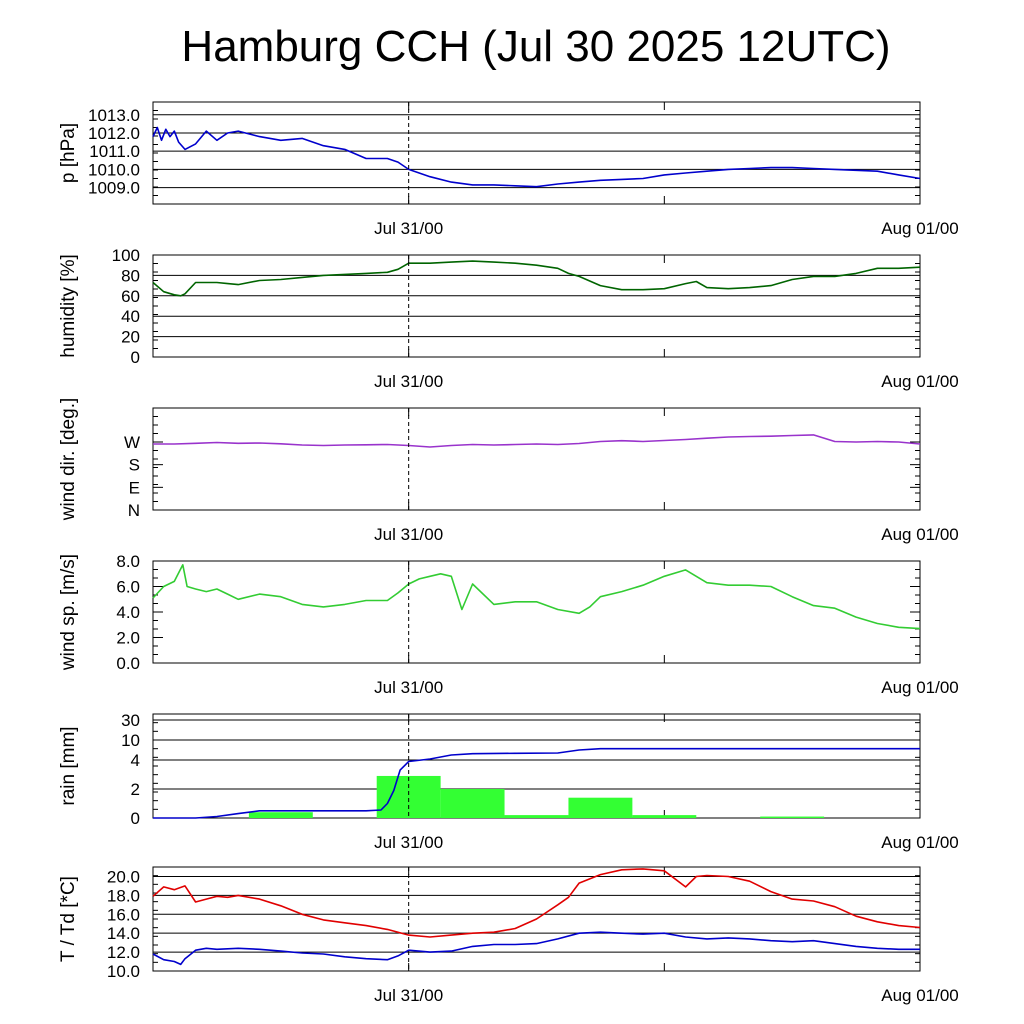  I want to click on y-tick-label: 80, so click(130, 275).